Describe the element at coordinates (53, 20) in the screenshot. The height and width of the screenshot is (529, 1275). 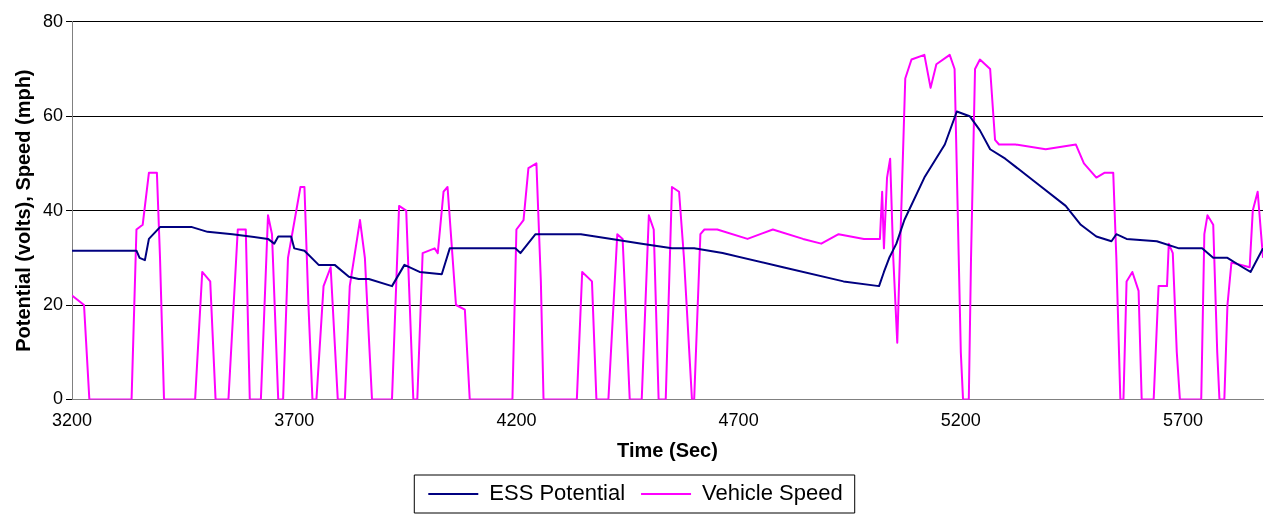
I see `y-tick-label: 80` at that location.